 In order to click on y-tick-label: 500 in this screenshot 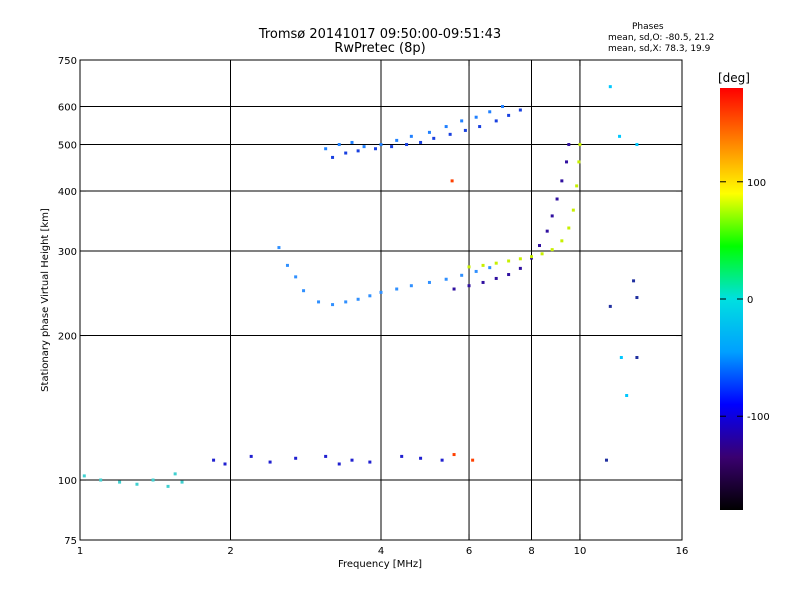, I will do `click(67, 146)`.